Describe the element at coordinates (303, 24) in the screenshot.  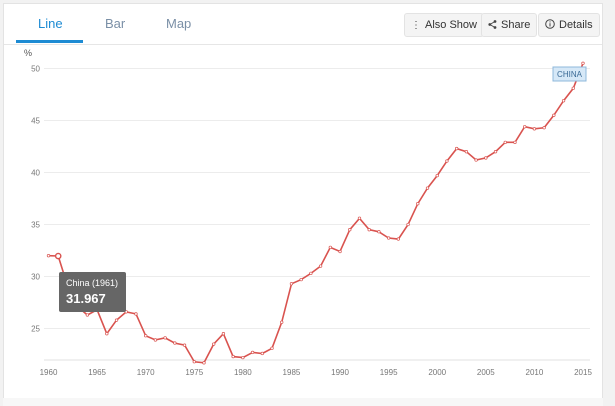
I see `chart-tabs: Line Bar Map ⋮ Also Show Share Details` at that location.